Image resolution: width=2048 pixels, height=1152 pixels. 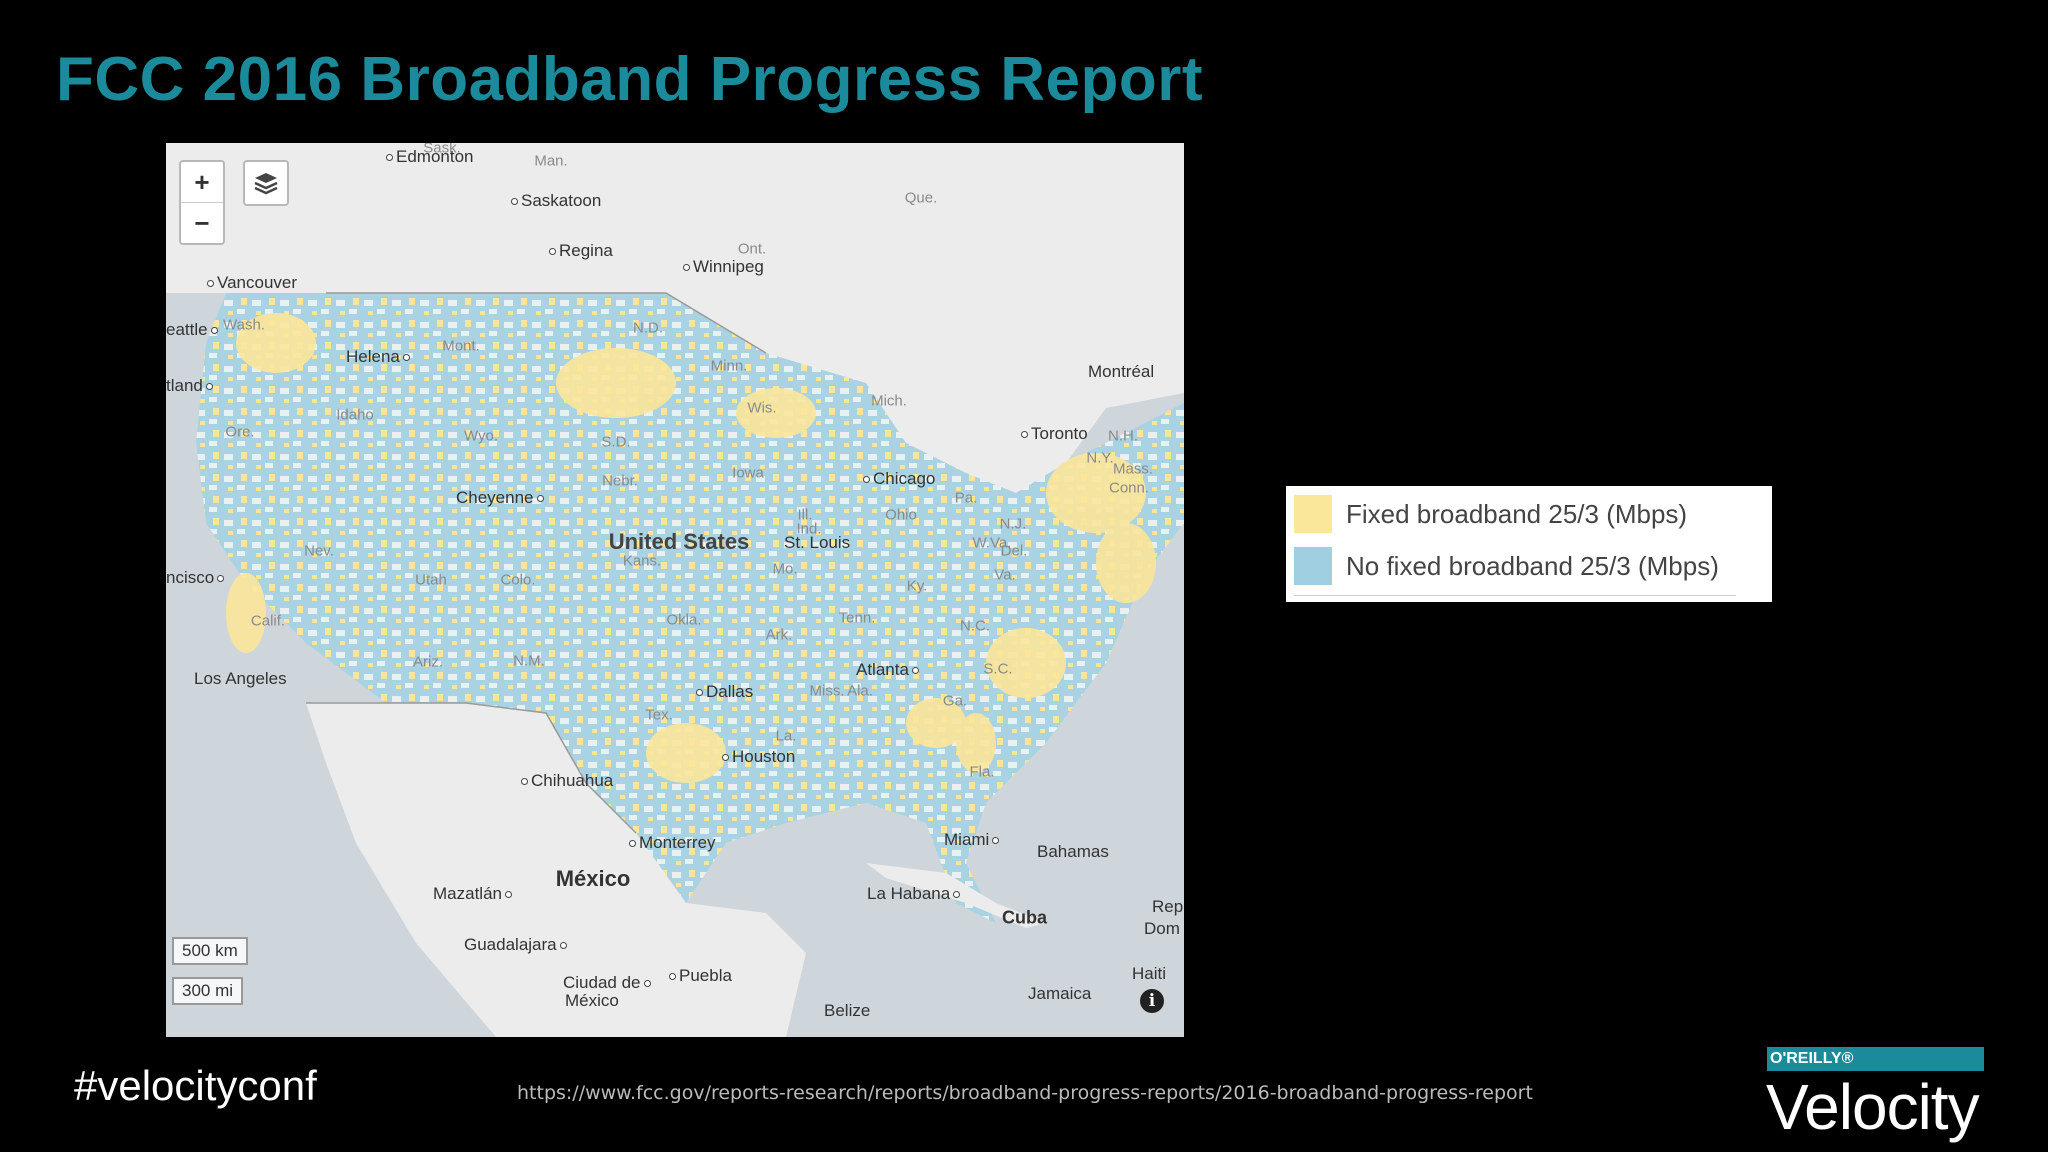 What do you see at coordinates (1875, 1059) in the screenshot?
I see `oreilly-logo: O'REILLY®` at bounding box center [1875, 1059].